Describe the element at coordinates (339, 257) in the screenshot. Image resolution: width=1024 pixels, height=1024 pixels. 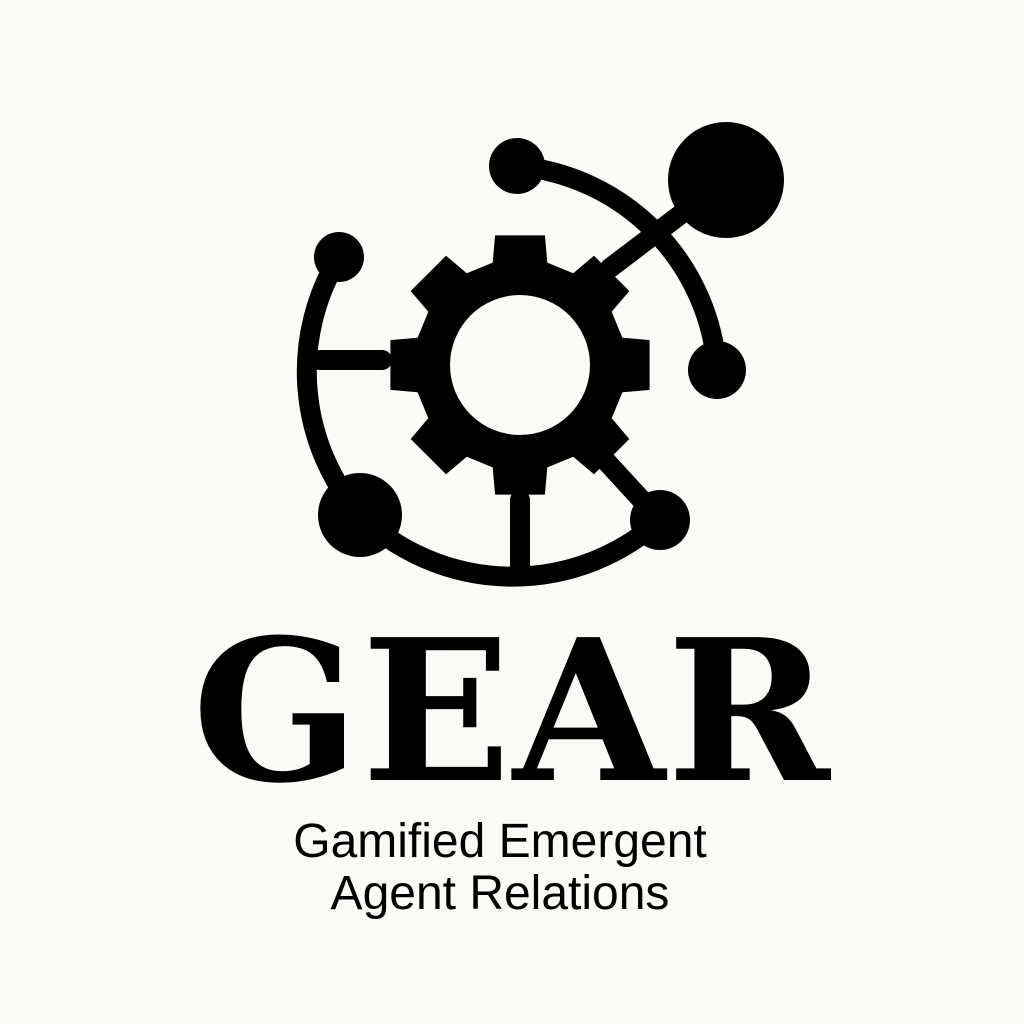
I see `node-left-top` at that location.